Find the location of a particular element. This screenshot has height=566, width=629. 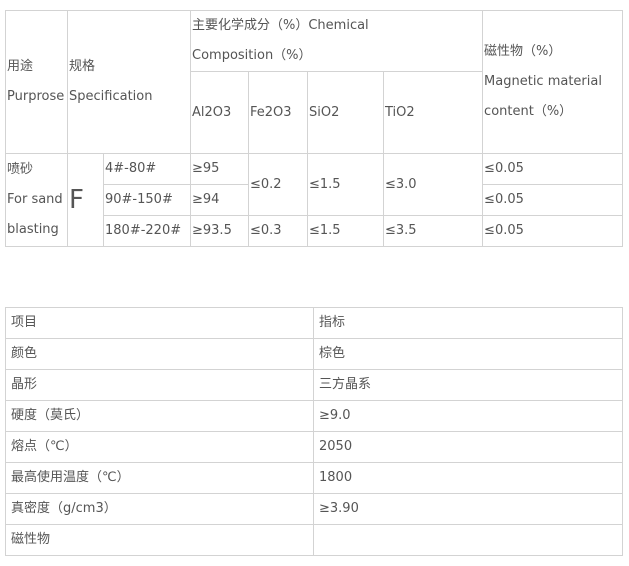

item-cell: 晶形 is located at coordinates (159, 385).